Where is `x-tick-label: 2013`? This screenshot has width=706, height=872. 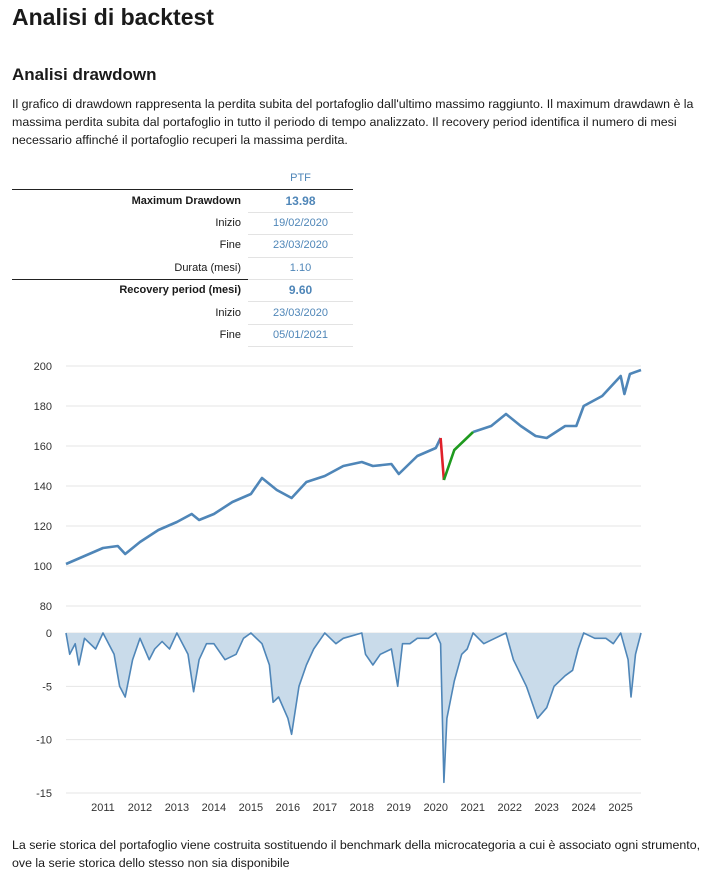 x-tick-label: 2013 is located at coordinates (177, 808).